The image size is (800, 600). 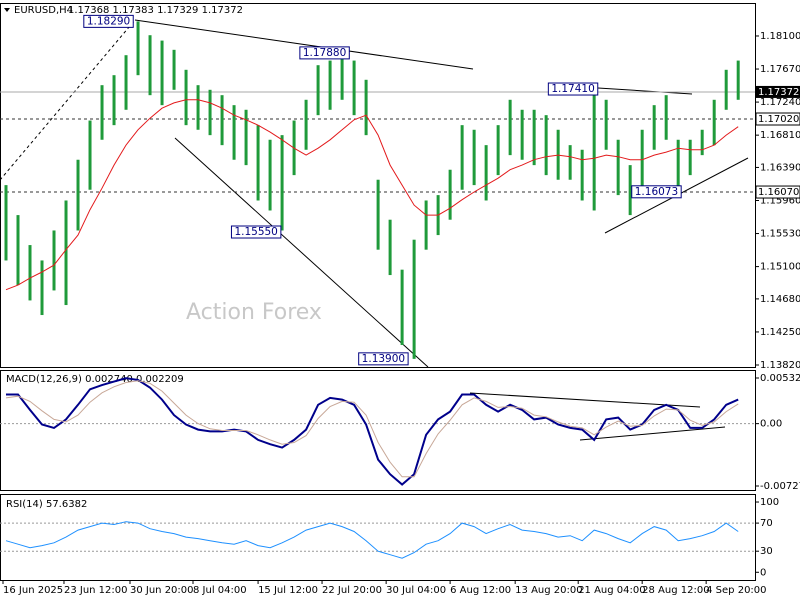 I want to click on x-tick-label: 13 Aug 20:00, so click(x=548, y=590).